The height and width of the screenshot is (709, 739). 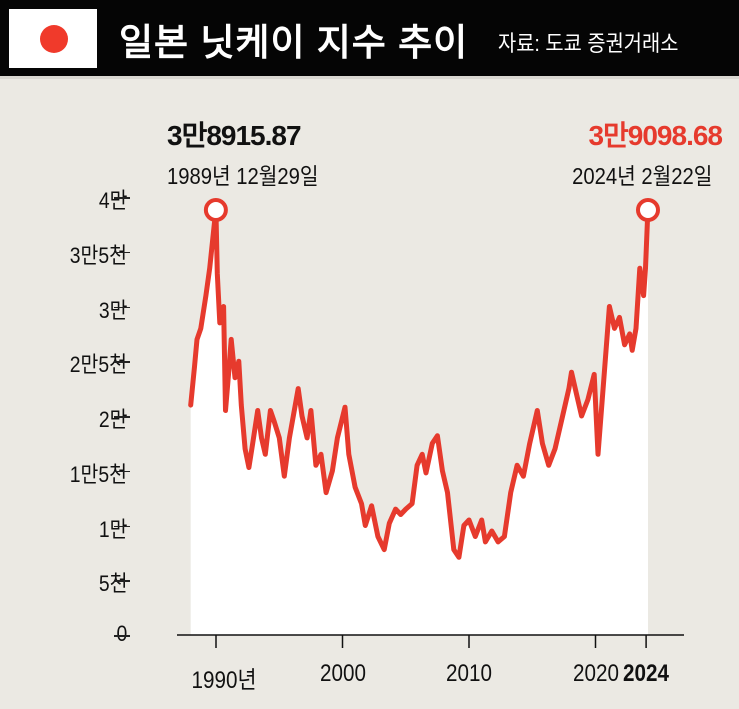 What do you see at coordinates (588, 43) in the screenshot?
I see `source-label: 자료: 도쿄 증권거래소` at bounding box center [588, 43].